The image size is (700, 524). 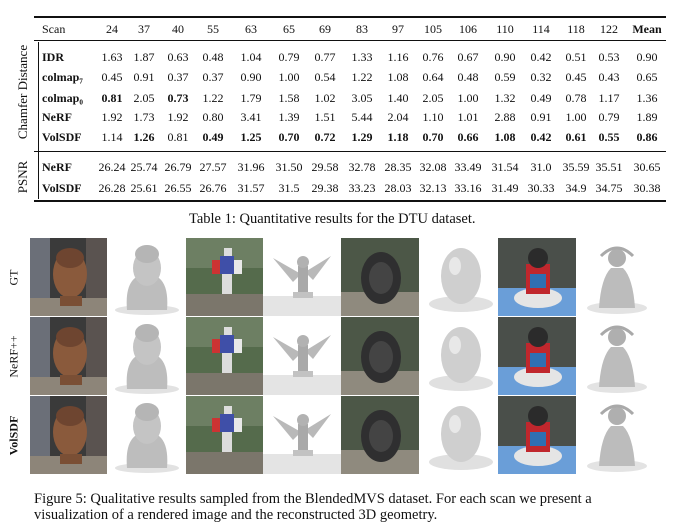 I want to click on table-cell: 0.73, so click(x=178, y=98).